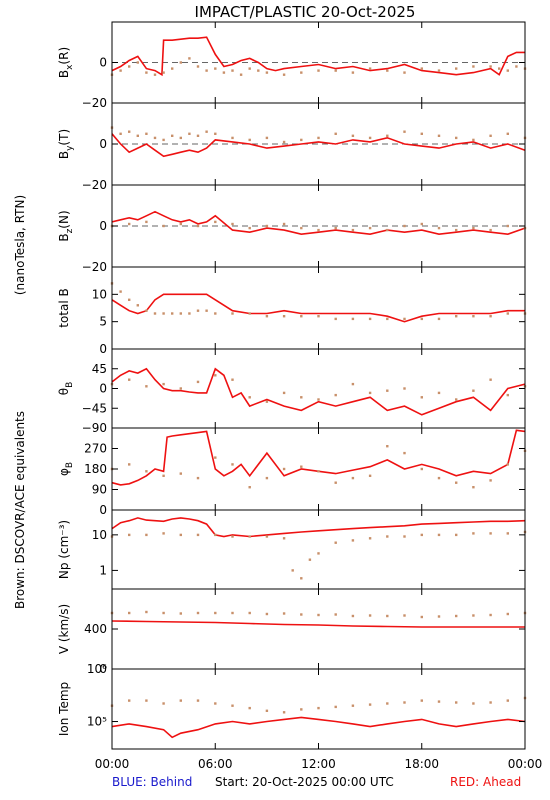  What do you see at coordinates (292, 65) in the screenshot?
I see `panel-bx: −20 0 Bx(R)` at bounding box center [292, 65].